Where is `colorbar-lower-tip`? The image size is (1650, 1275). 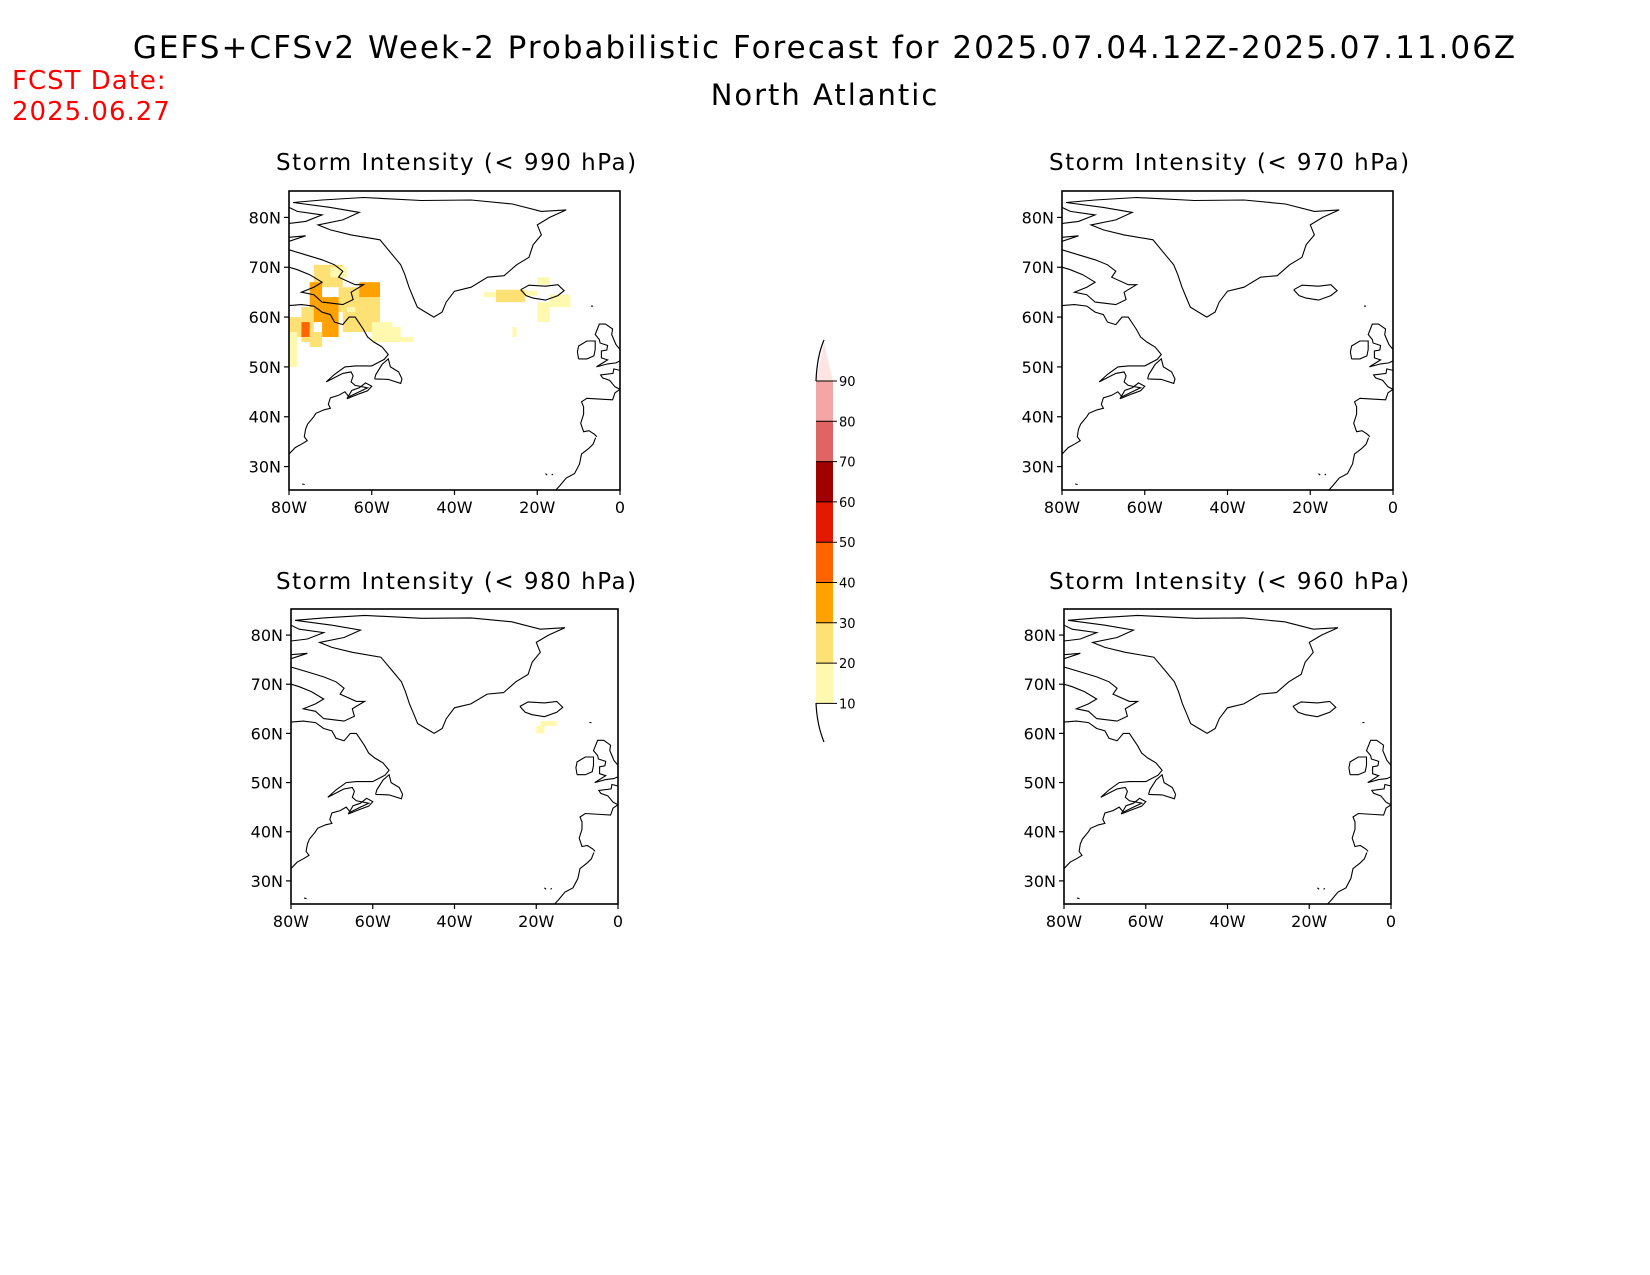 colorbar-lower-tip is located at coordinates (824, 721).